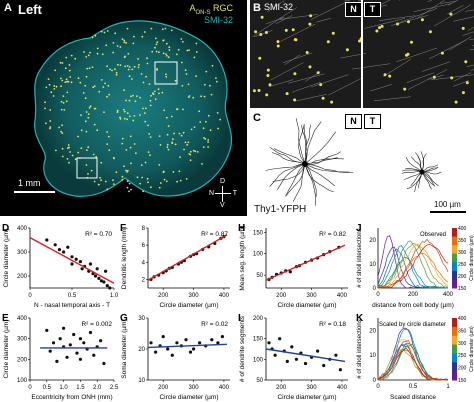 The width and height of the screenshot is (474, 402). What do you see at coordinates (448, 295) in the screenshot?
I see `x-tick-label: 400` at bounding box center [448, 295].